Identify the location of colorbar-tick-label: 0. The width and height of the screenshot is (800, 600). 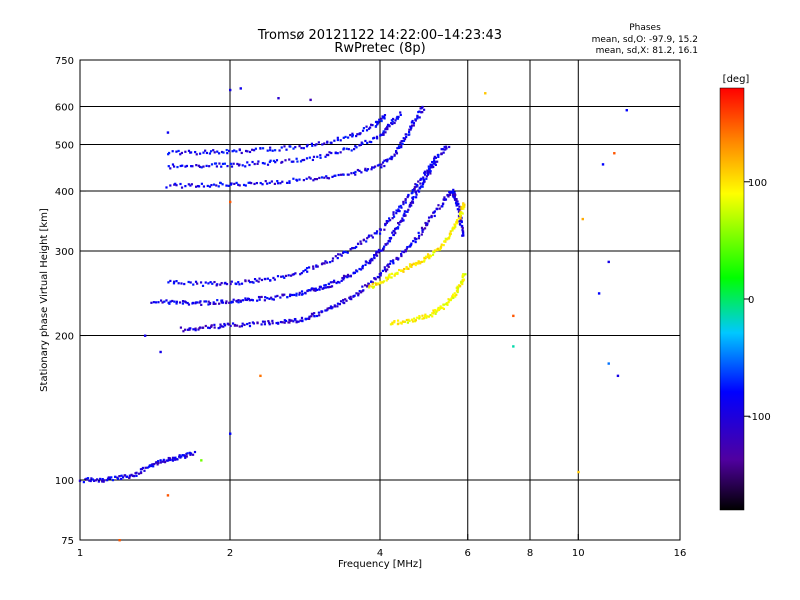
(751, 300).